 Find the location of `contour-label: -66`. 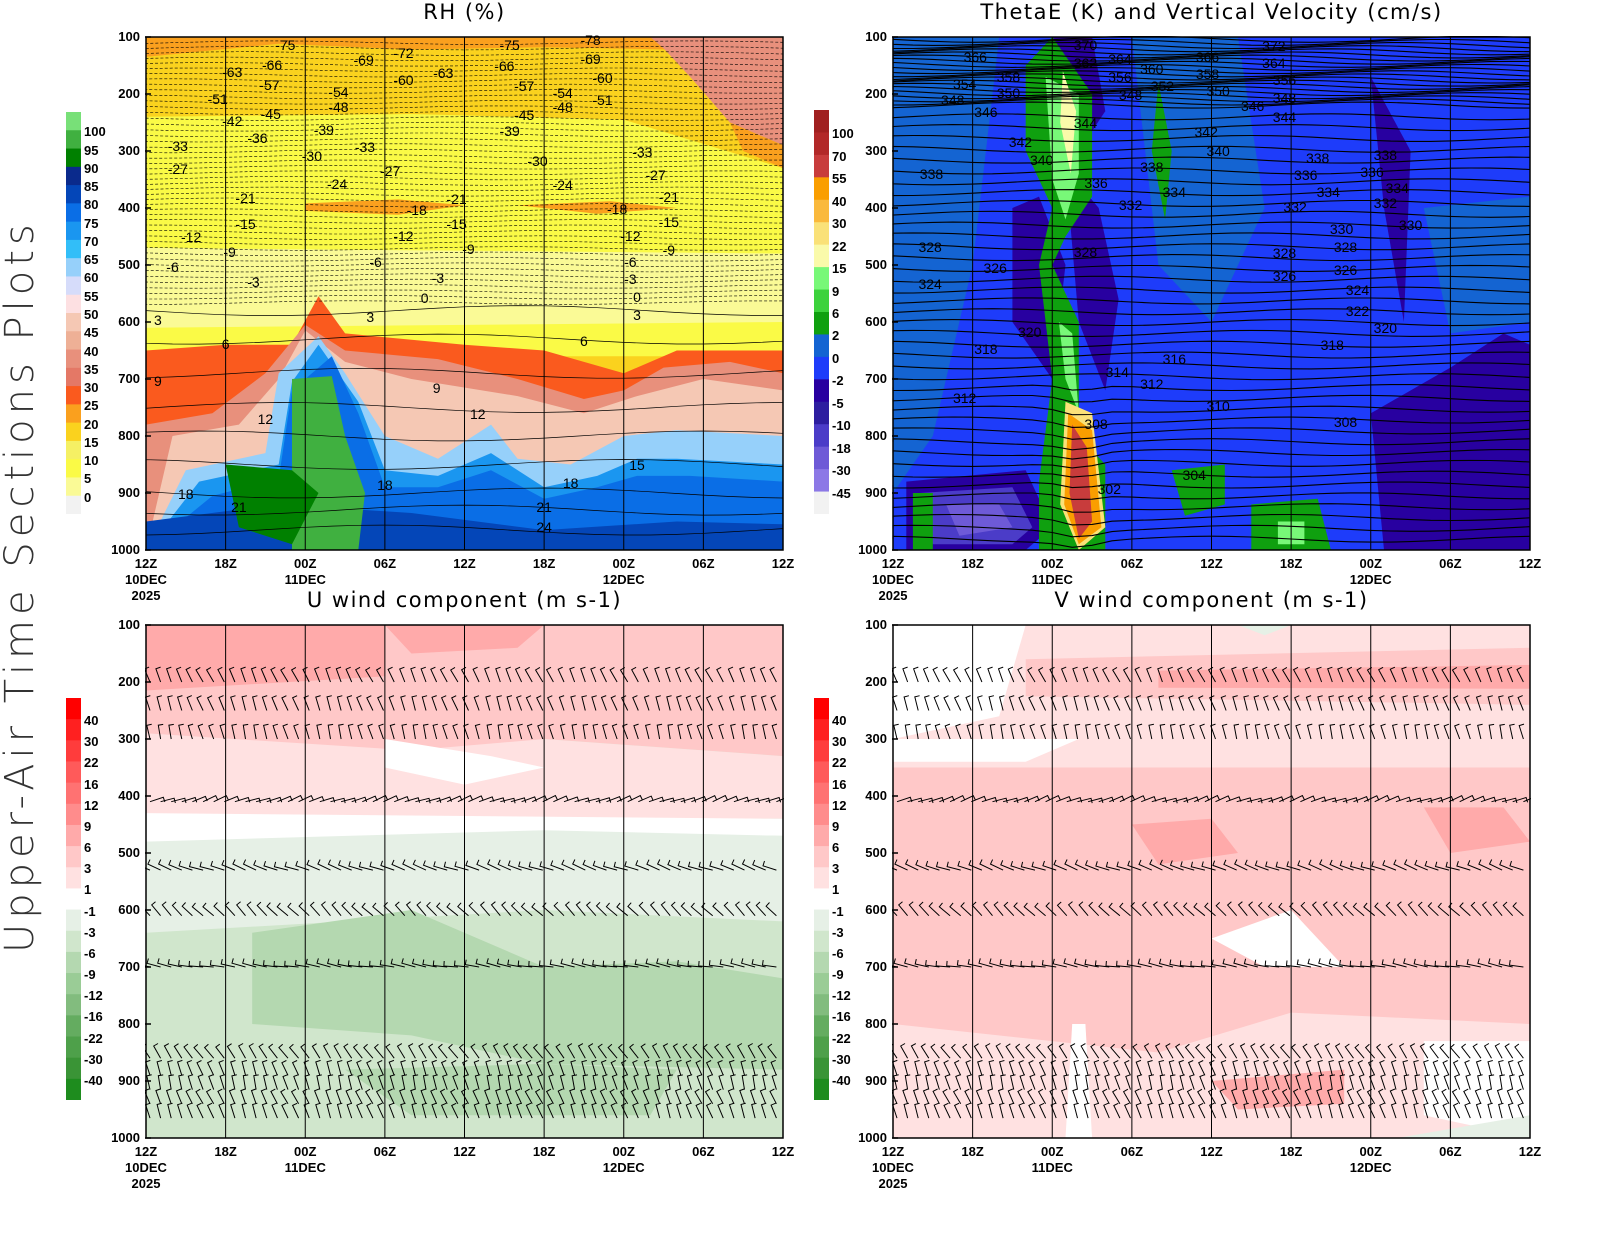

contour-label: -66 is located at coordinates (504, 66).